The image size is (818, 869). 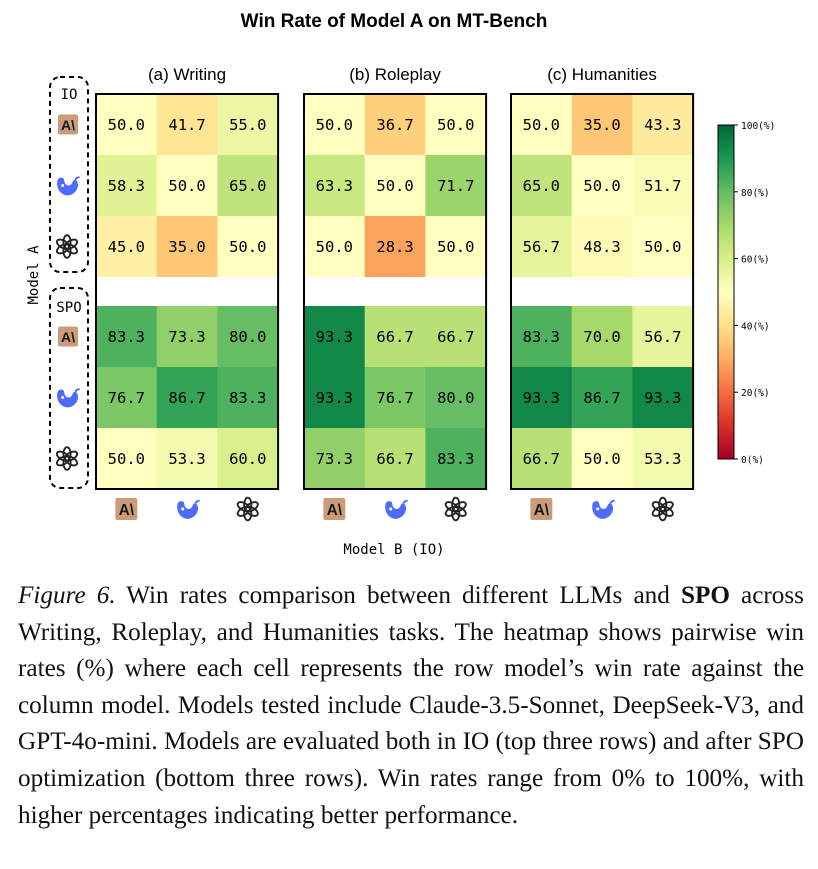 I want to click on cell-value-label: 55.0, so click(x=247, y=125).